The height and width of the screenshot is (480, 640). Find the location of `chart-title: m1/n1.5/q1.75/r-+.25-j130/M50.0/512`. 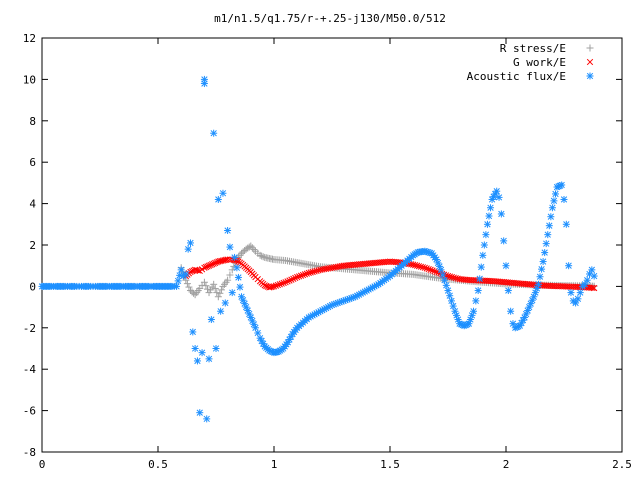

chart-title: m1/n1.5/q1.75/r-+.25-j130/M50.0/512 is located at coordinates (330, 18).